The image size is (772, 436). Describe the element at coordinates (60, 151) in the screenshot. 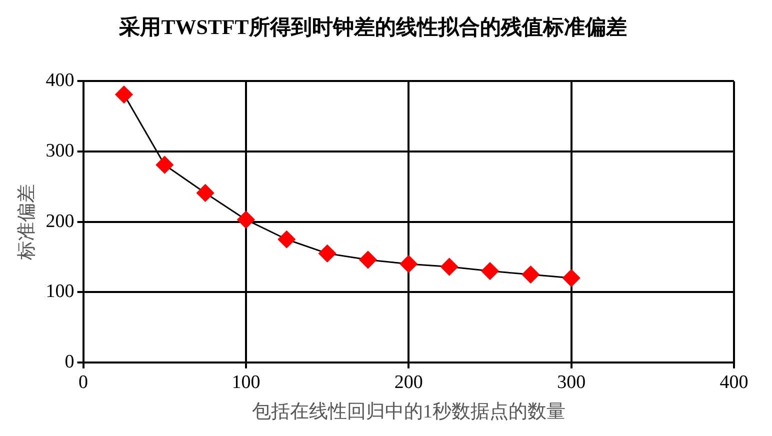

I see `y-tick-label: 300` at that location.